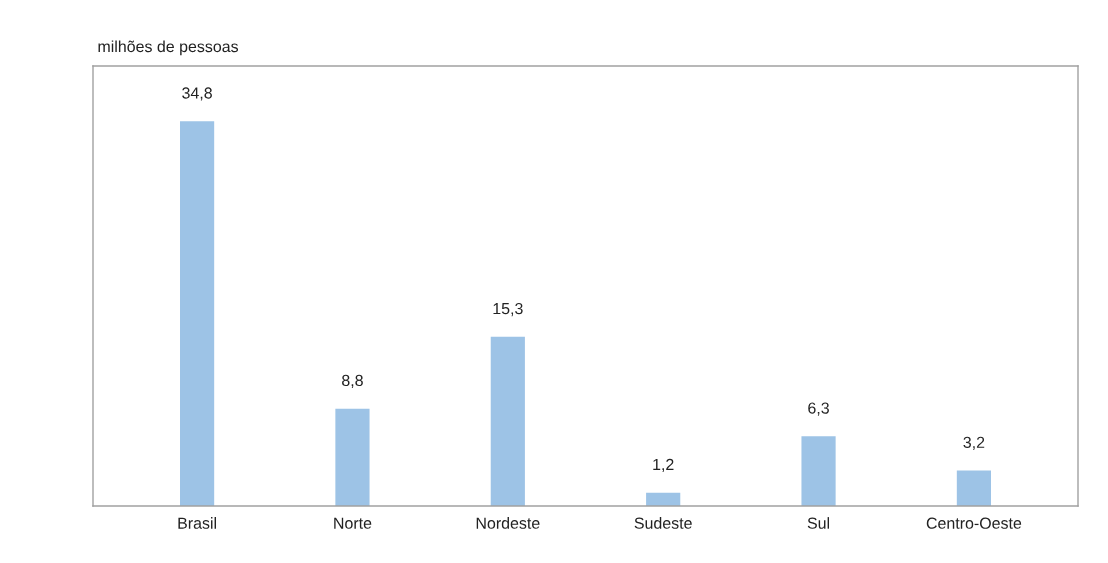 The width and height of the screenshot is (1108, 563). Describe the element at coordinates (352, 381) in the screenshot. I see `data-label: 8,8` at that location.